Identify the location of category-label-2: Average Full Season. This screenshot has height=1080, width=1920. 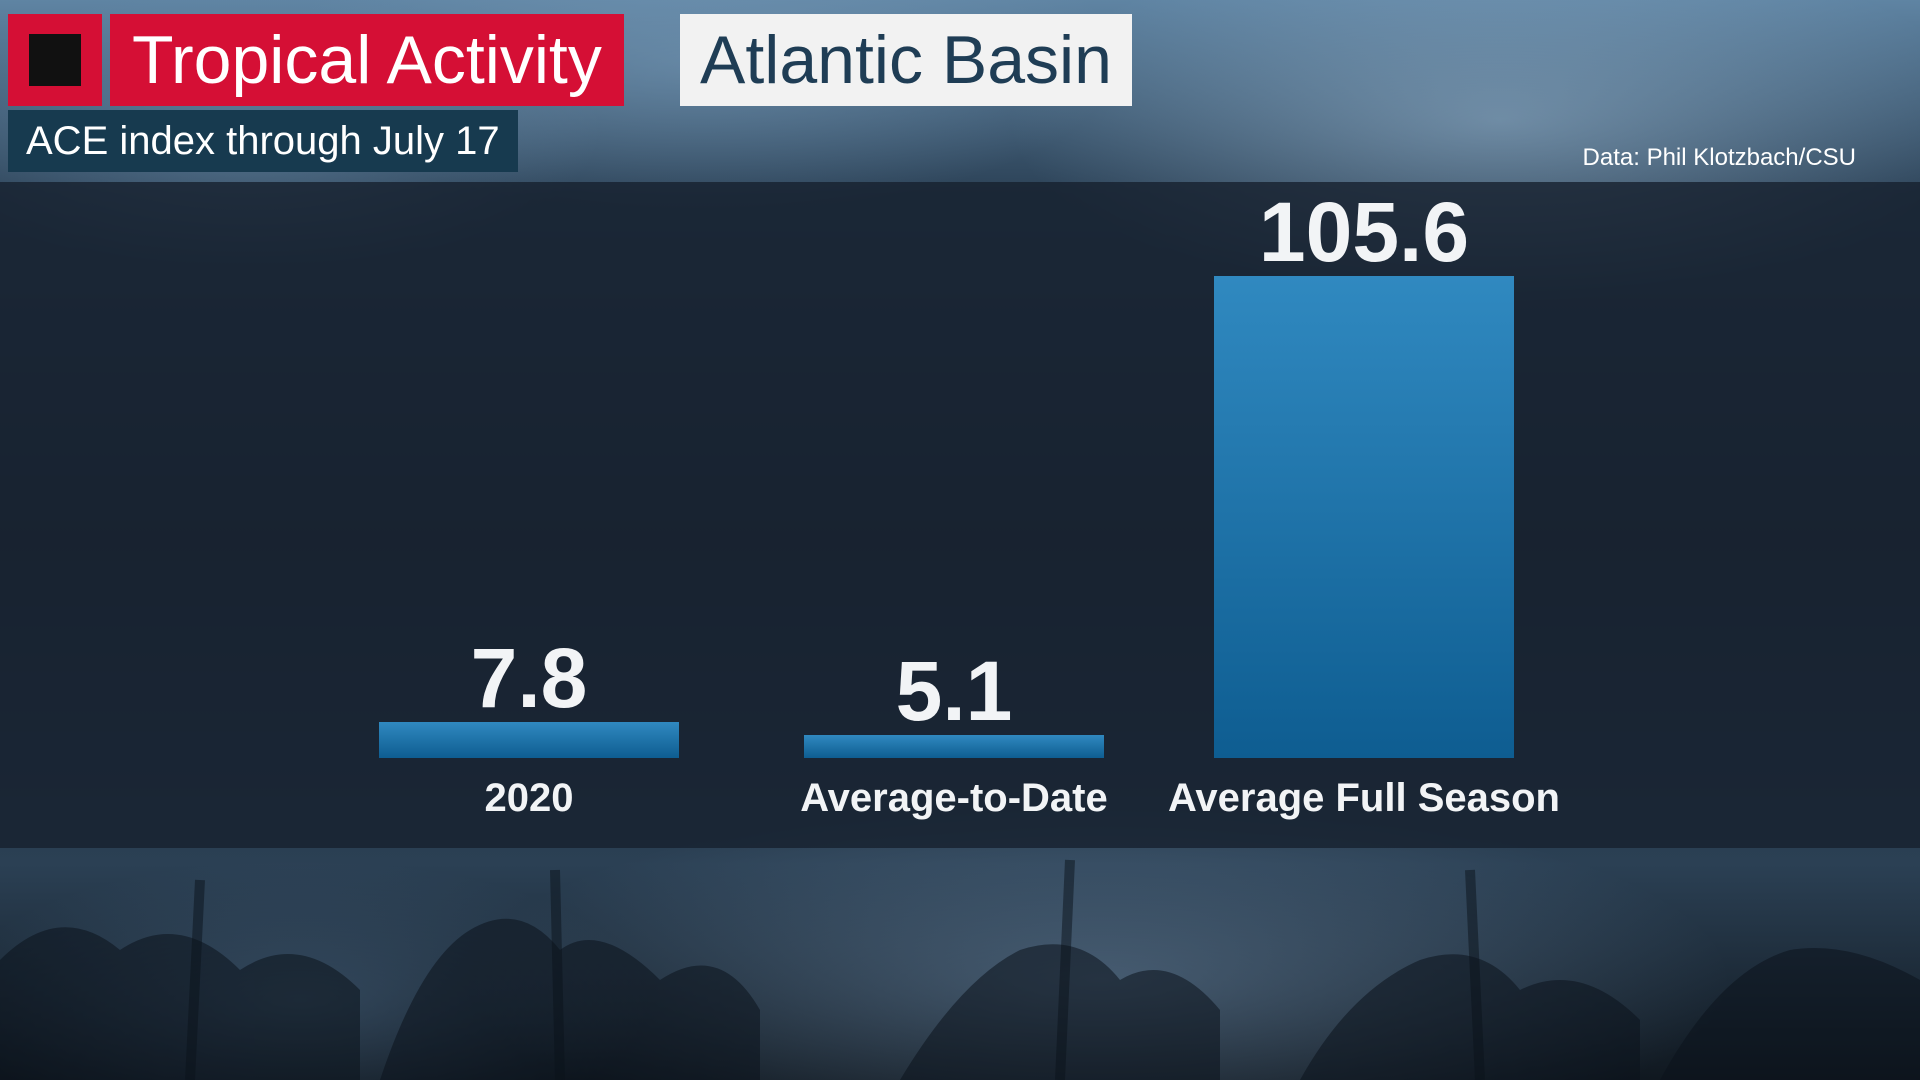
(1364, 798).